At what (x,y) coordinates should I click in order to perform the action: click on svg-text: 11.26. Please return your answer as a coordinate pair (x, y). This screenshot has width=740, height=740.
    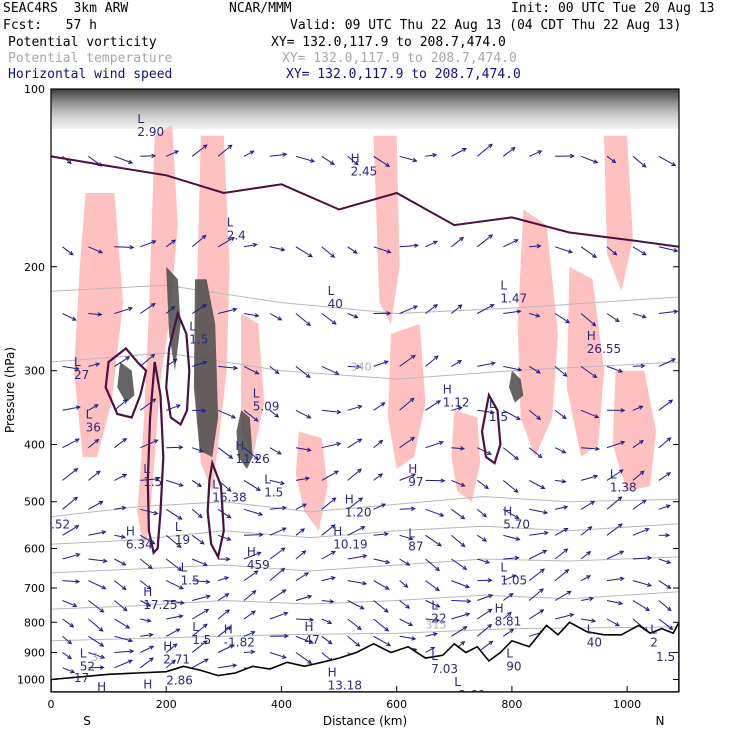
    Looking at the image, I should click on (252, 459).